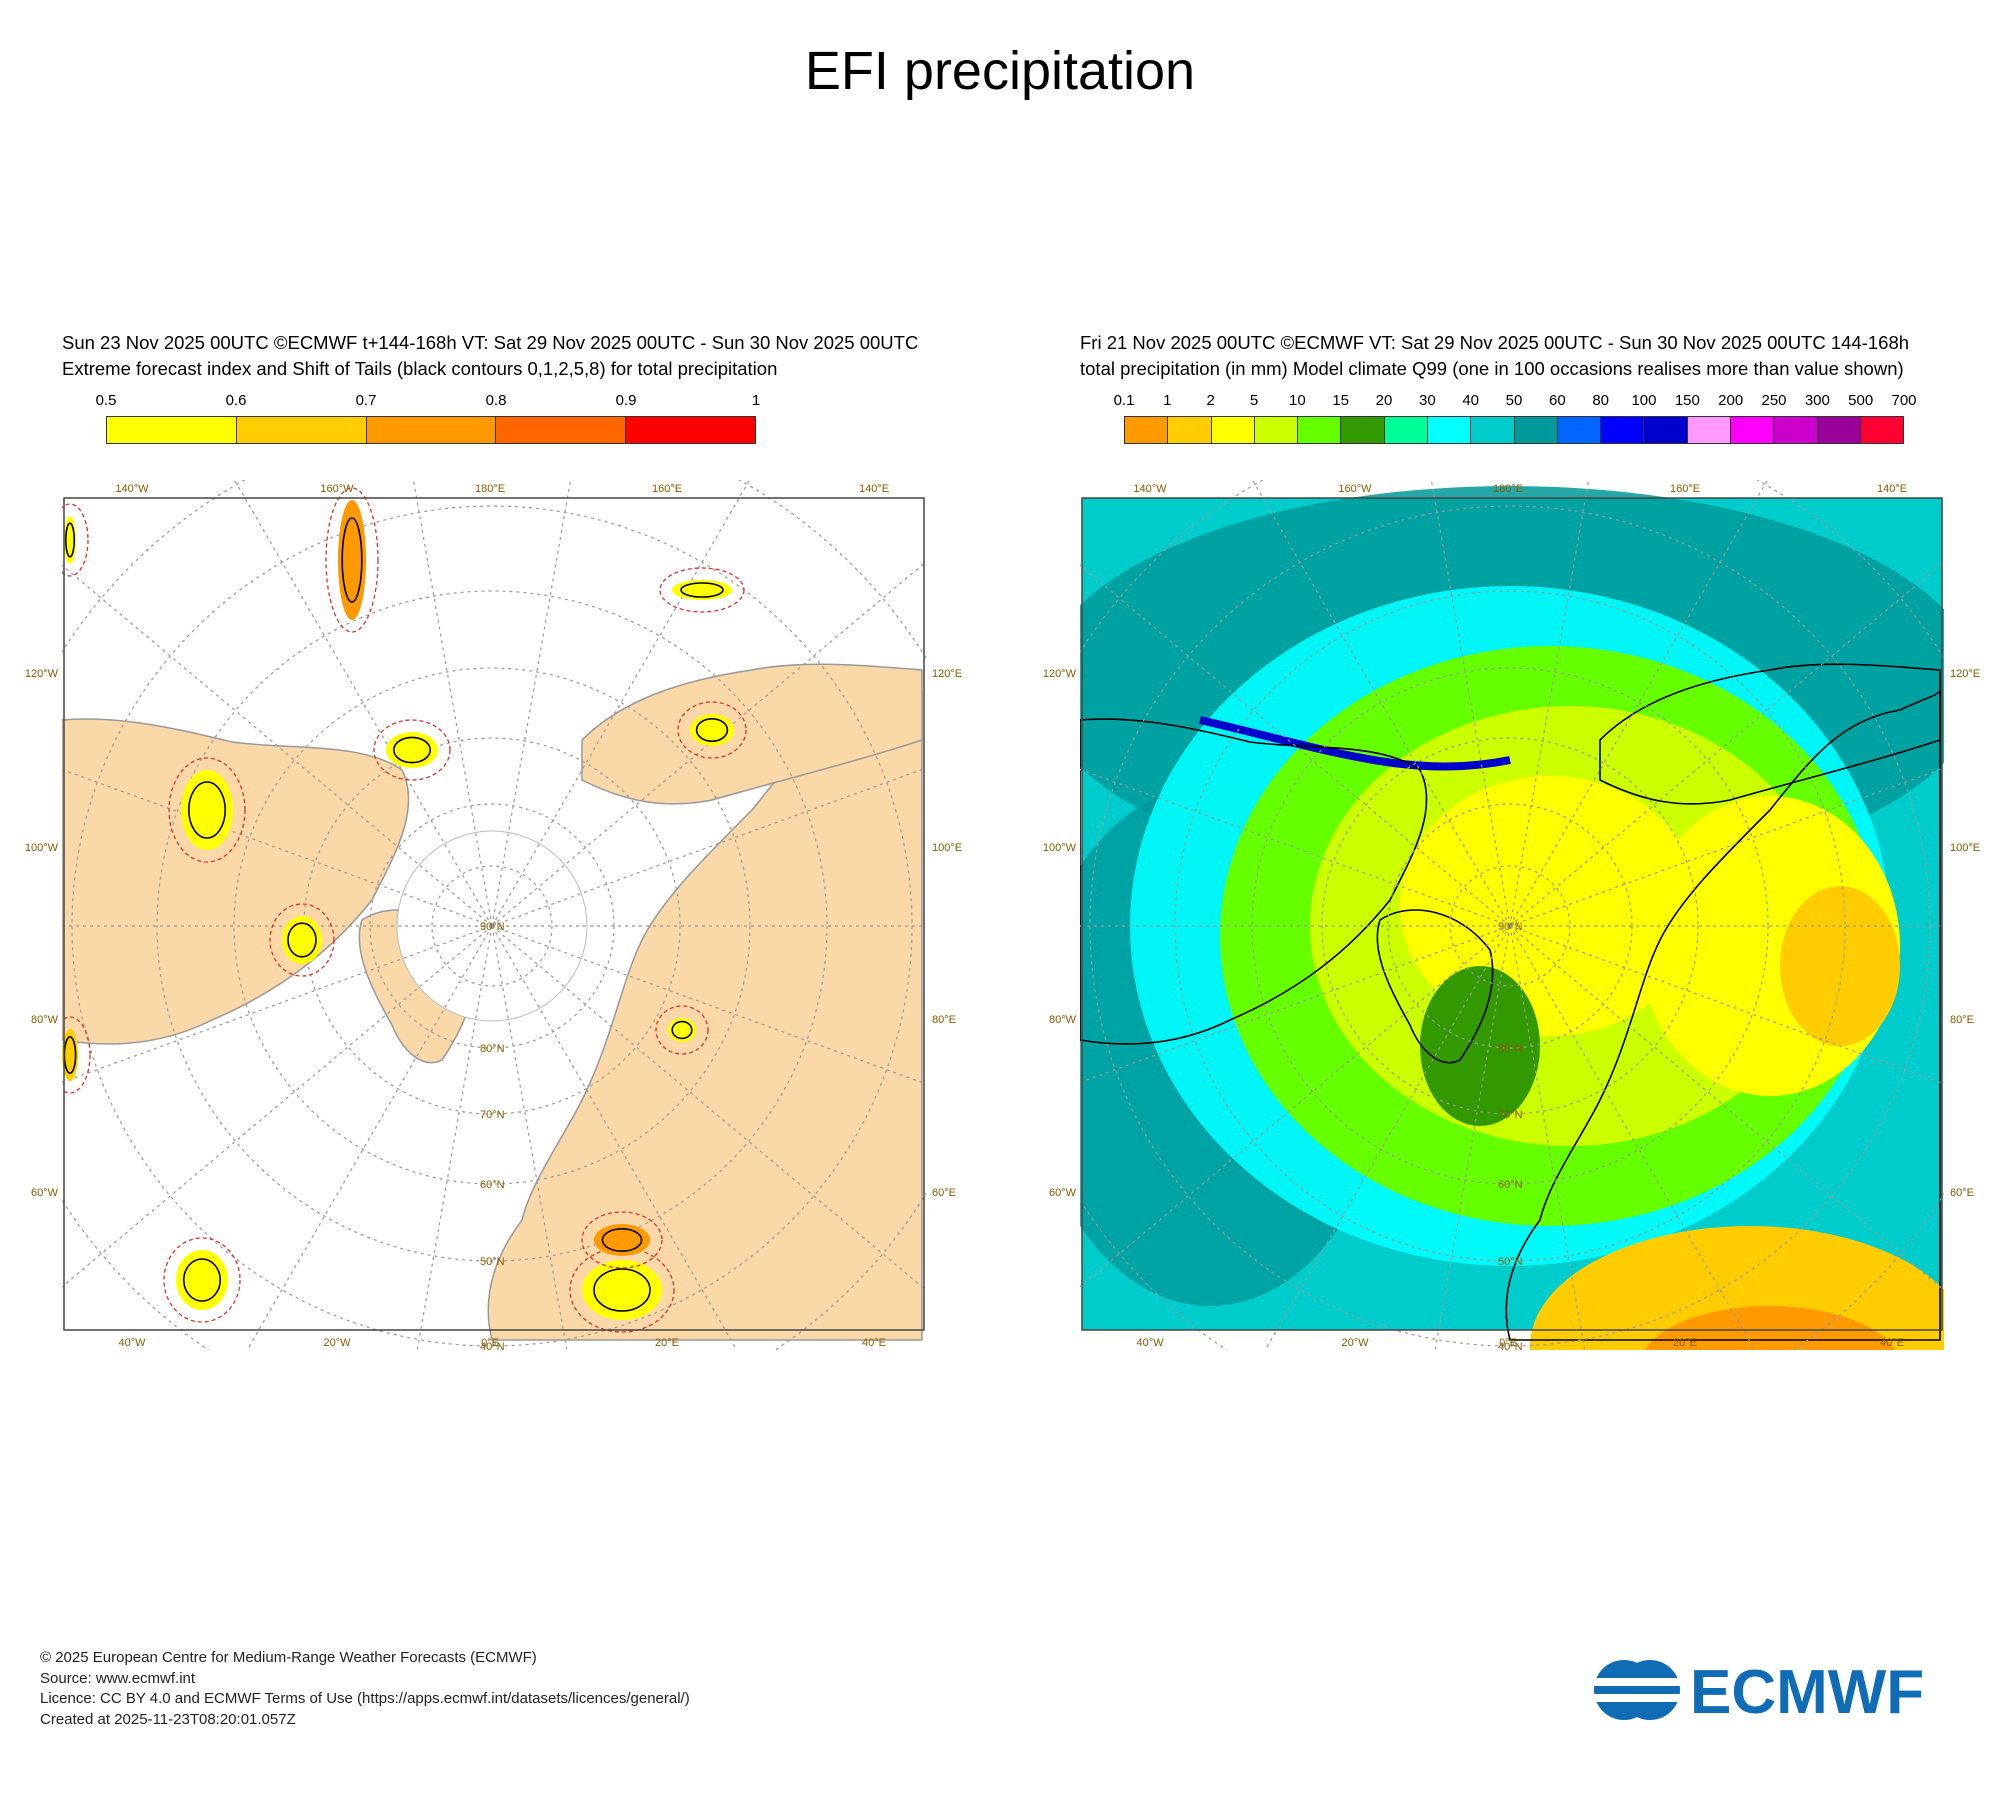 Image resolution: width=2000 pixels, height=1800 pixels. I want to click on ecmwf-logo: ECMWF, so click(1758, 1691).